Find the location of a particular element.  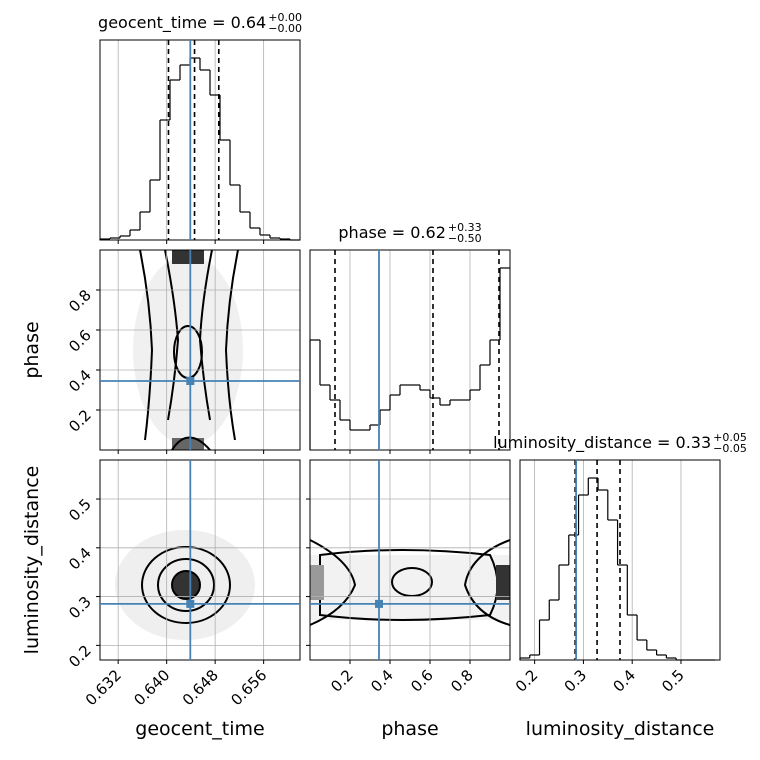

y-tick-label: 0.8 is located at coordinates (80, 301).